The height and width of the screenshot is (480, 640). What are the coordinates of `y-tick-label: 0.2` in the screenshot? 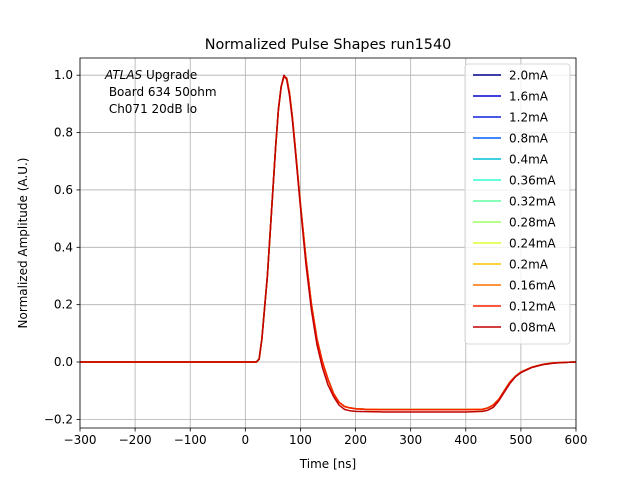 It's located at (63, 305).